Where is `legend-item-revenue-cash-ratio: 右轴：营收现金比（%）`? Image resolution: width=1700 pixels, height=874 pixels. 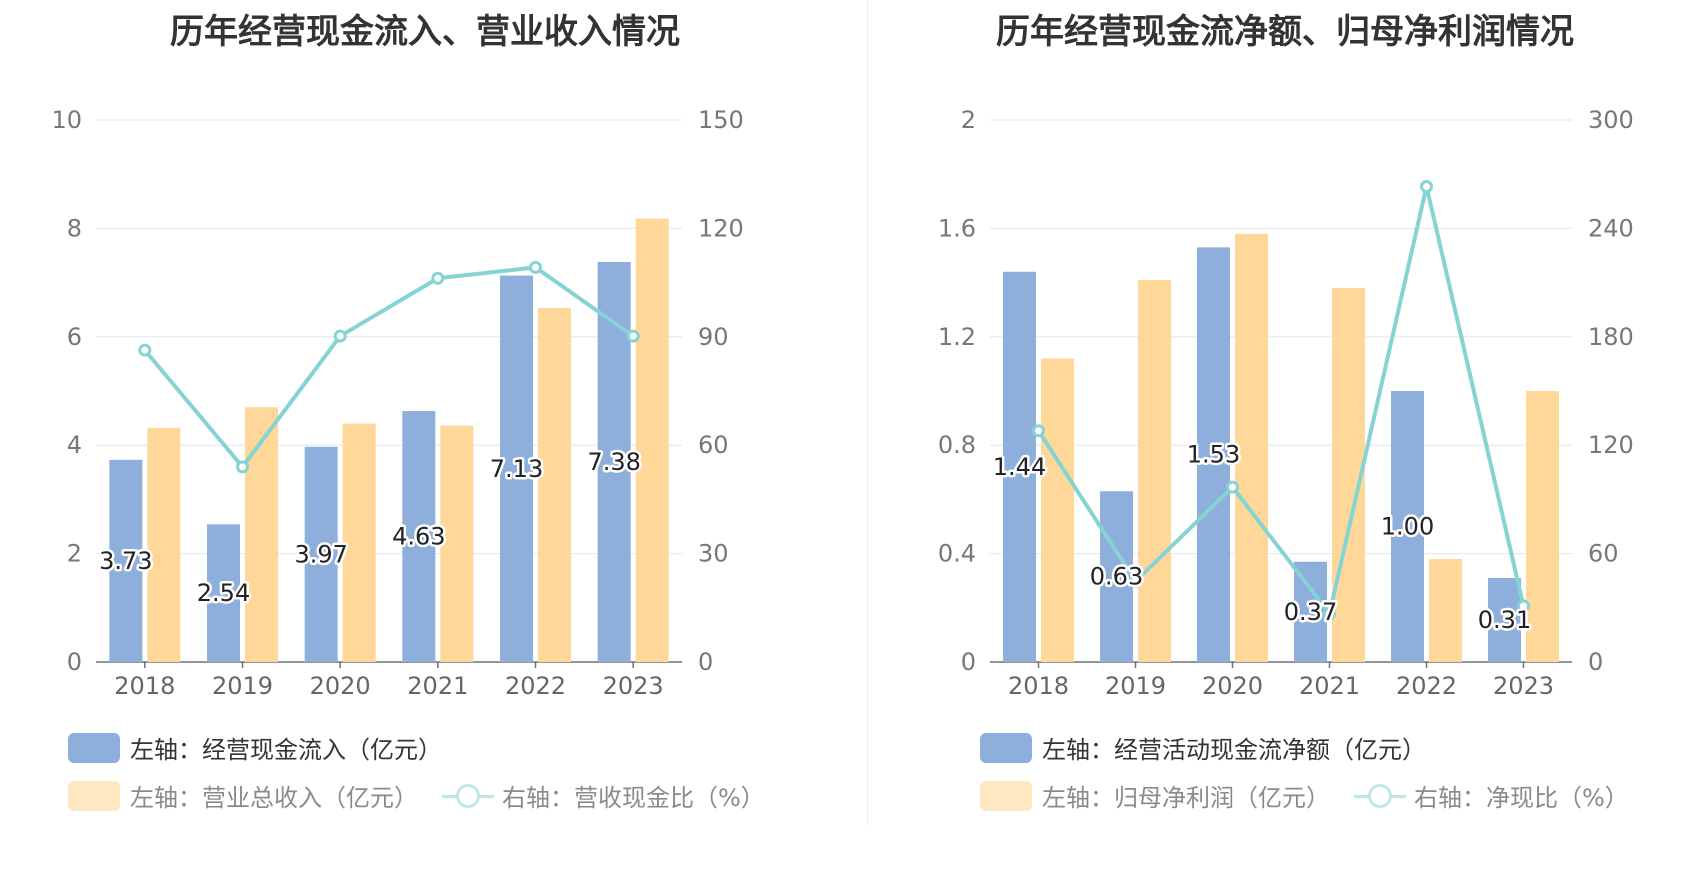
legend-item-revenue-cash-ratio: 右轴：营收现金比（%） is located at coordinates (603, 795).